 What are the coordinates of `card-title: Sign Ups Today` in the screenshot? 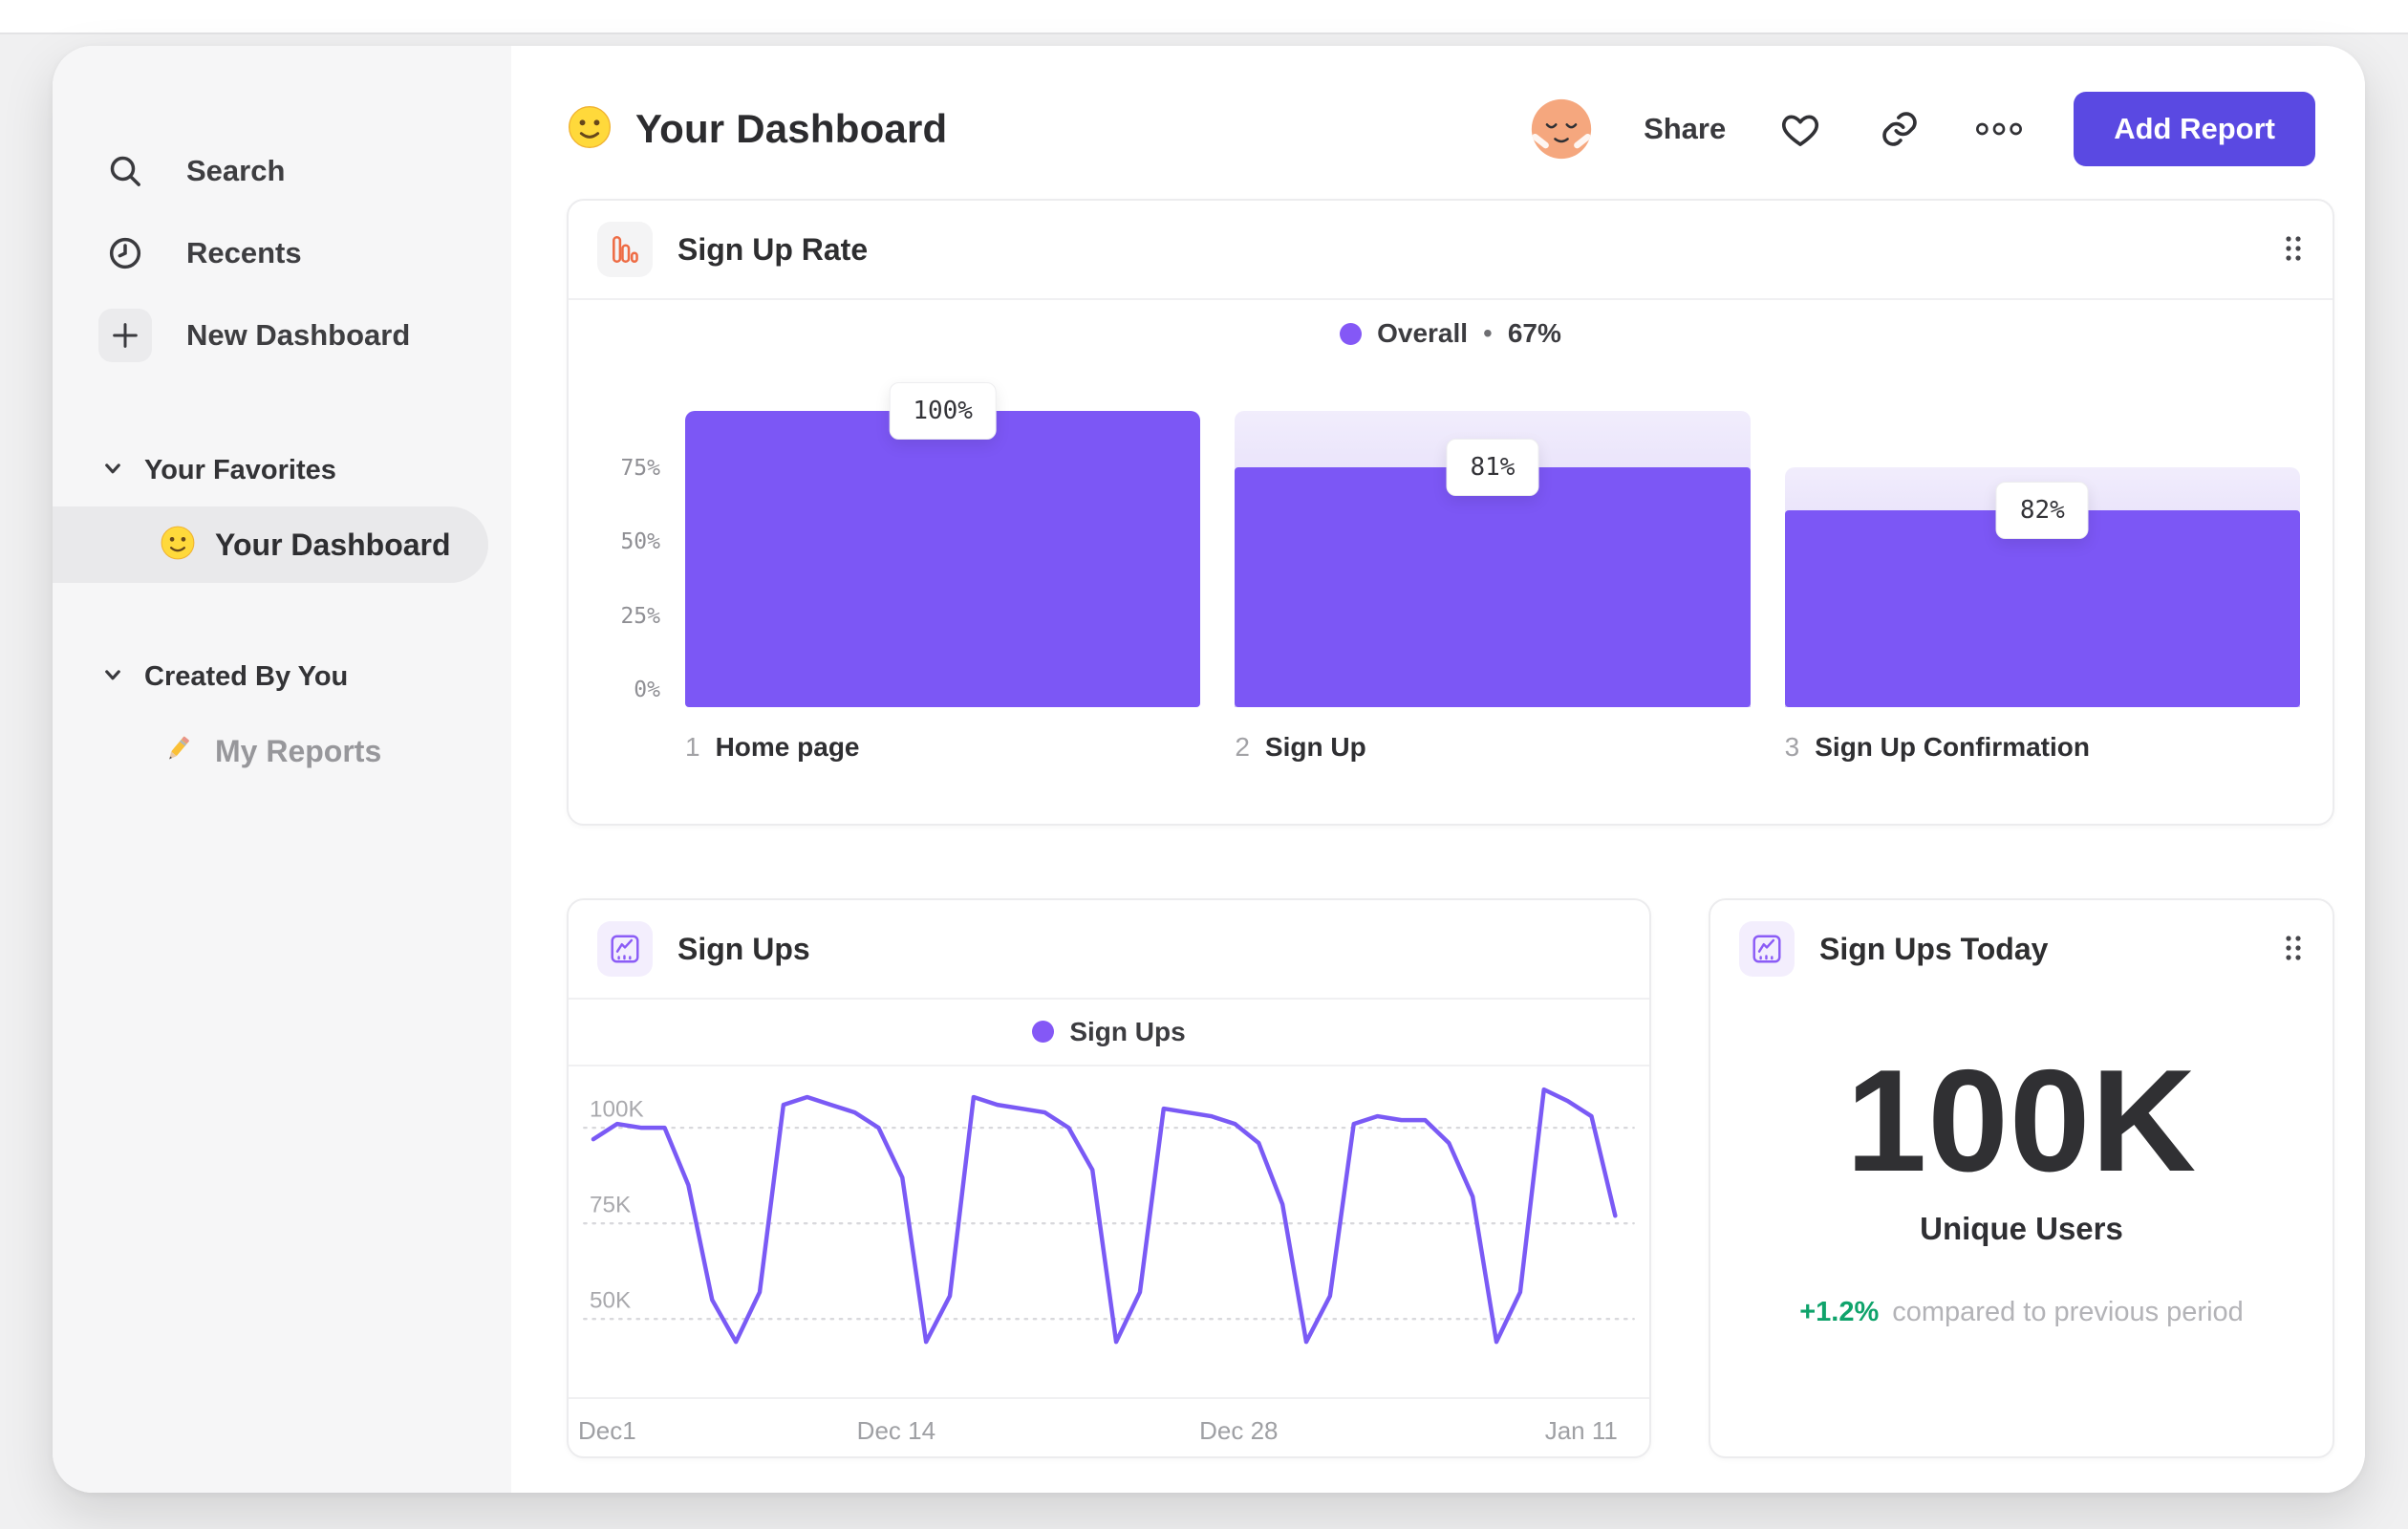 It's located at (1934, 948).